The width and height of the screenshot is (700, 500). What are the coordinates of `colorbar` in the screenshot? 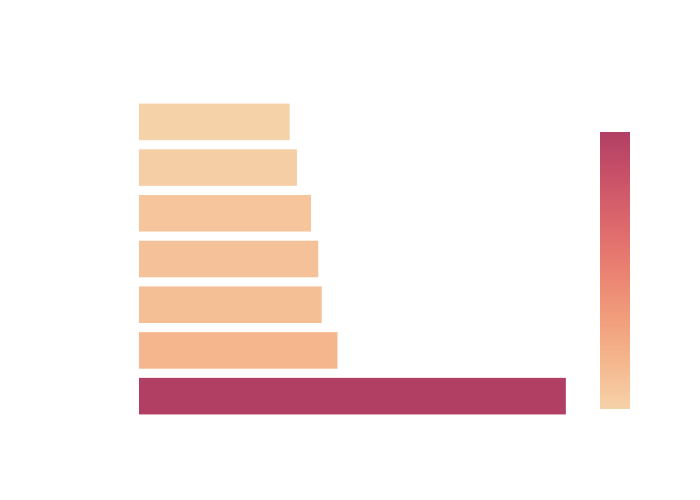 It's located at (615, 270).